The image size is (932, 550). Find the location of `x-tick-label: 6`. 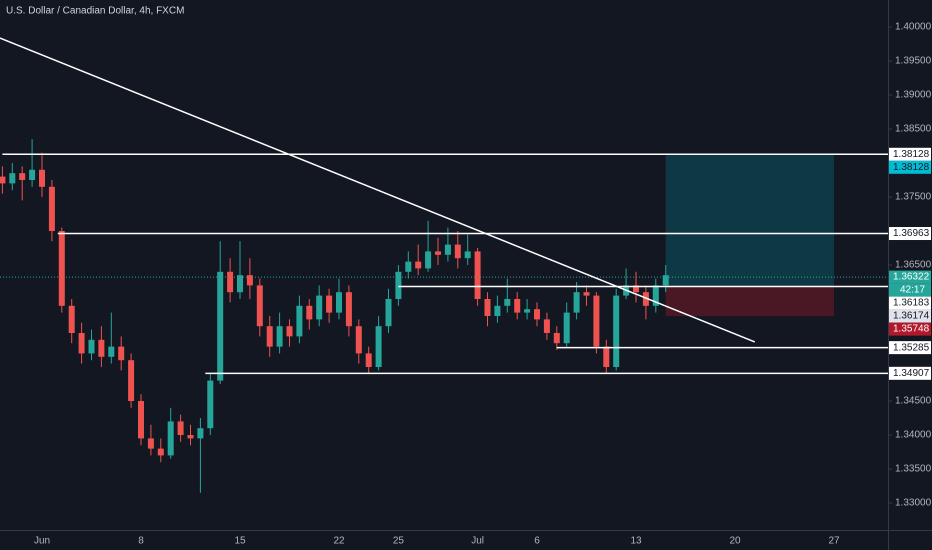

x-tick-label: 6 is located at coordinates (537, 541).